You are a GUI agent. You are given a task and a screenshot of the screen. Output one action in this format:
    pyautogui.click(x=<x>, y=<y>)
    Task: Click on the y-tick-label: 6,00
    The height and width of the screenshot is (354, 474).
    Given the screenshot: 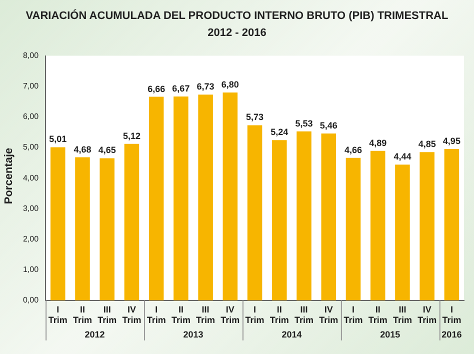 What is the action you would take?
    pyautogui.click(x=31, y=117)
    